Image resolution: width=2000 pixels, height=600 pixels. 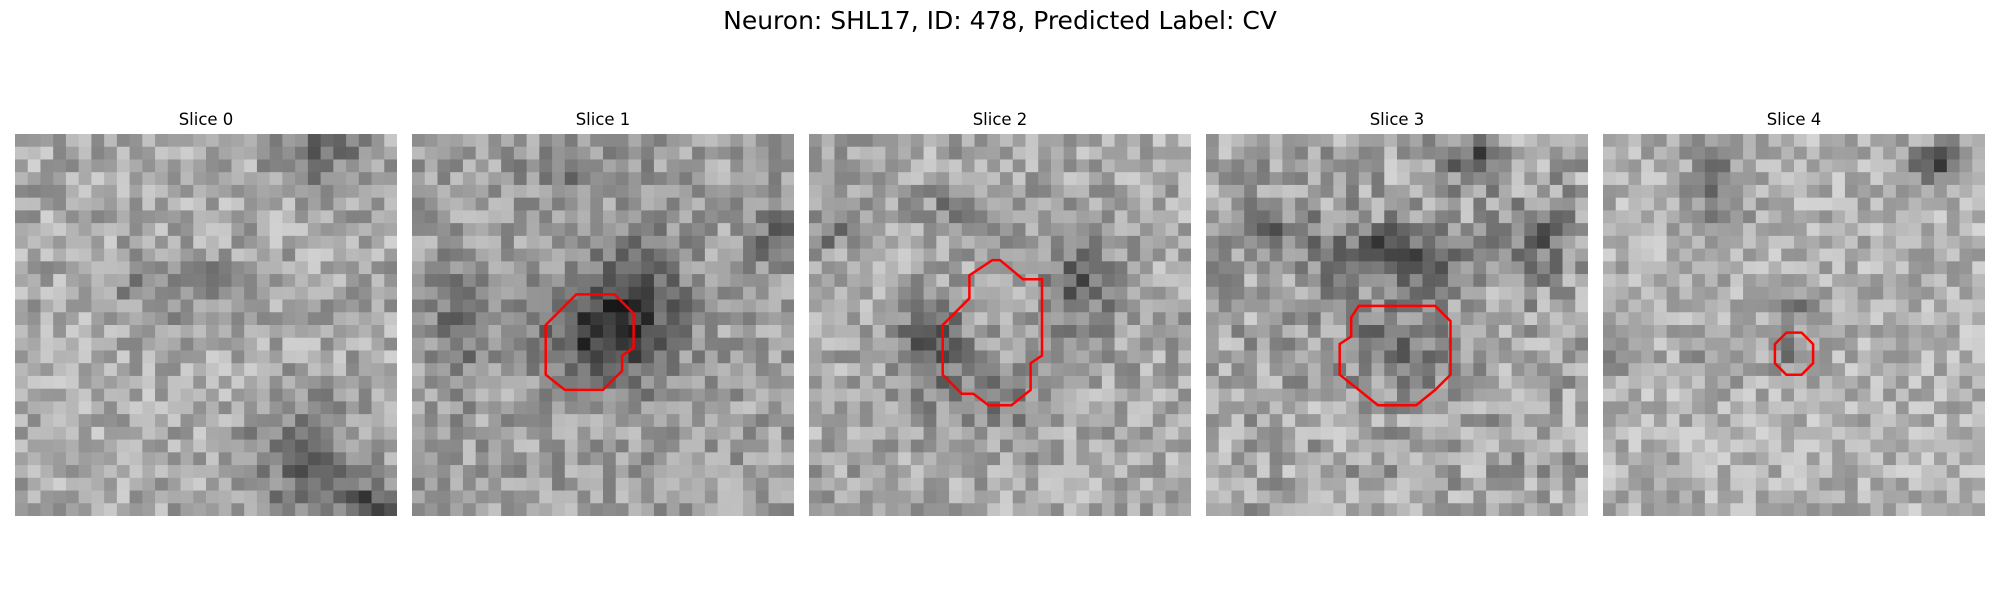 I want to click on slice-title: Slice 1, so click(x=603, y=119).